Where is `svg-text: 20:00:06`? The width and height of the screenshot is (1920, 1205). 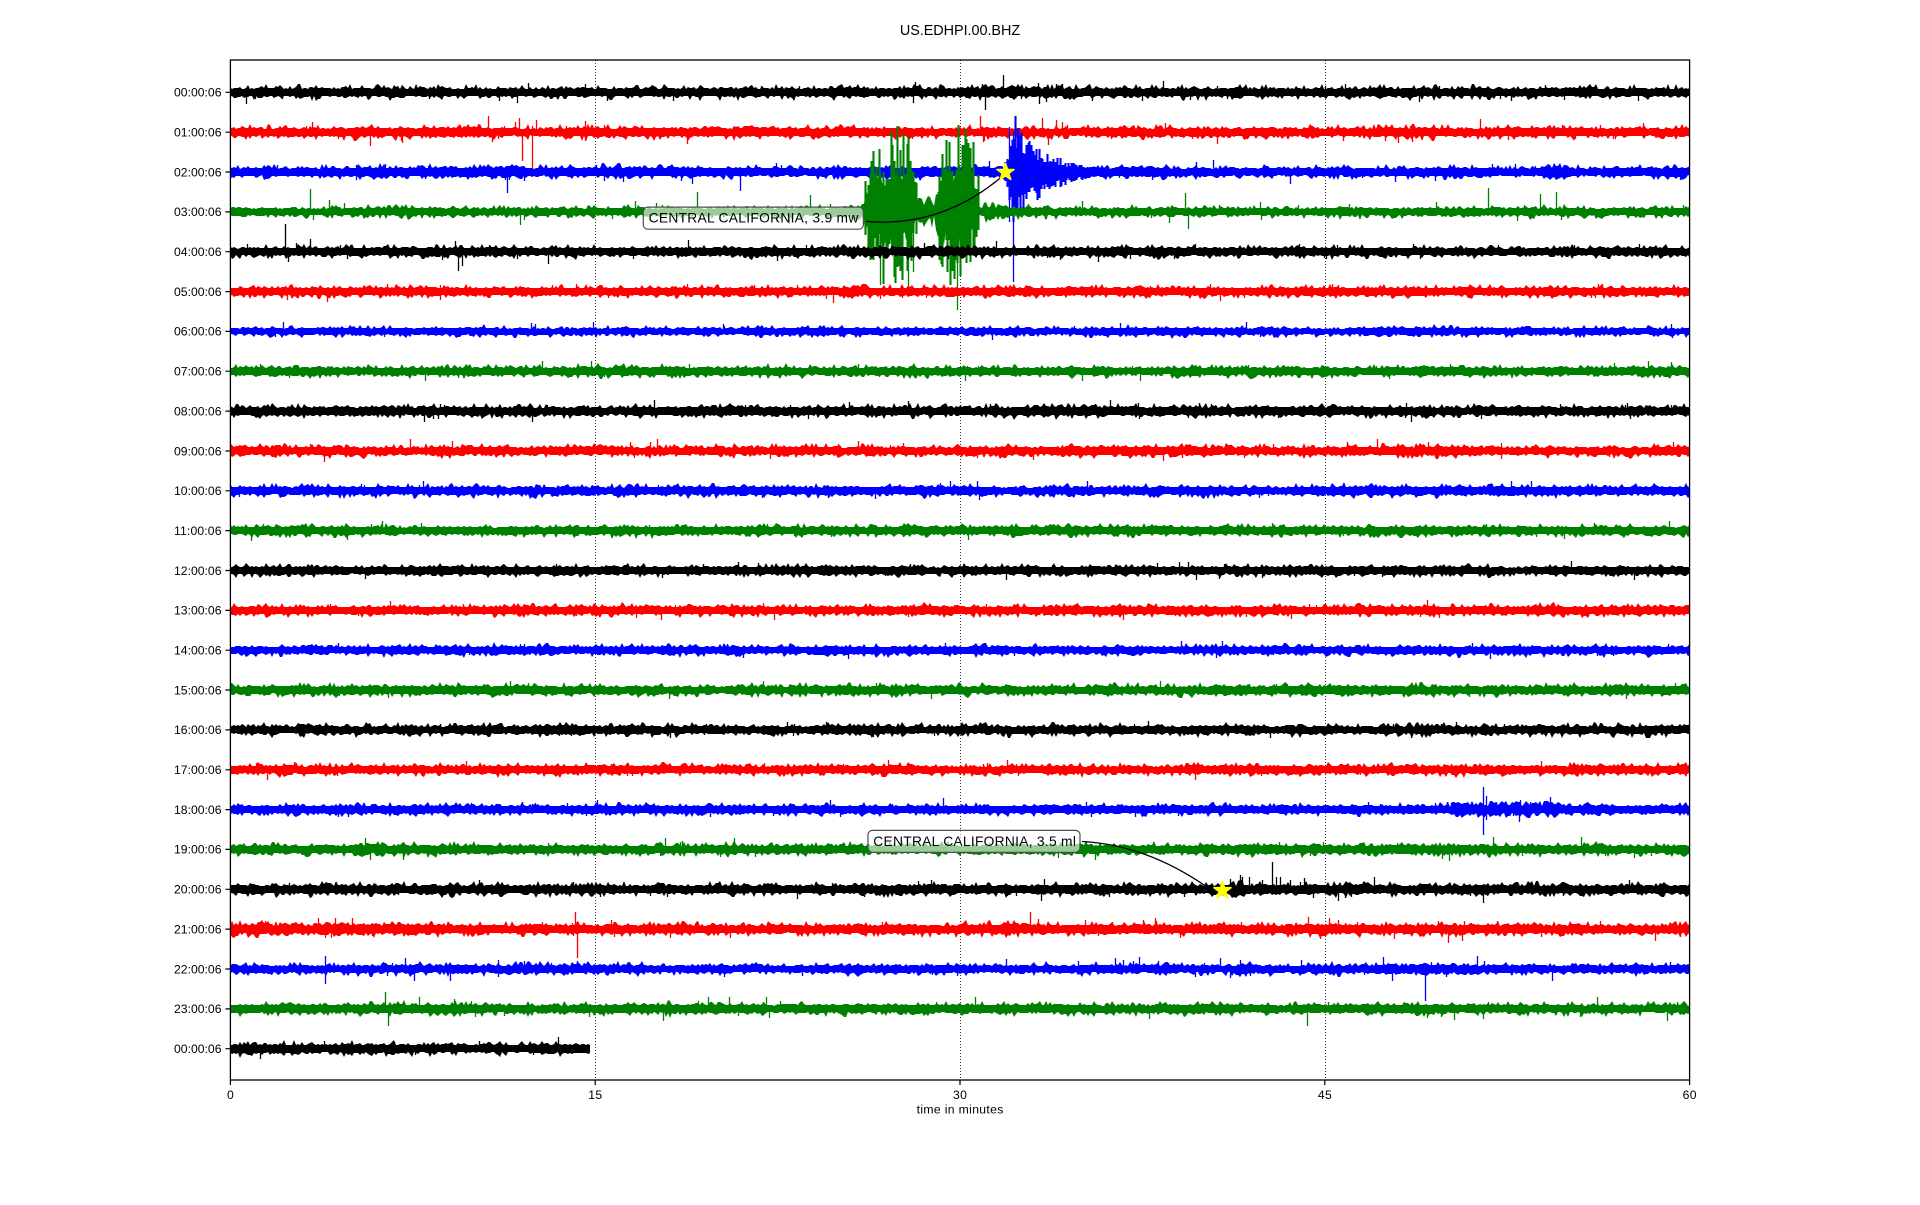
svg-text: 20:00:06 is located at coordinates (198, 890).